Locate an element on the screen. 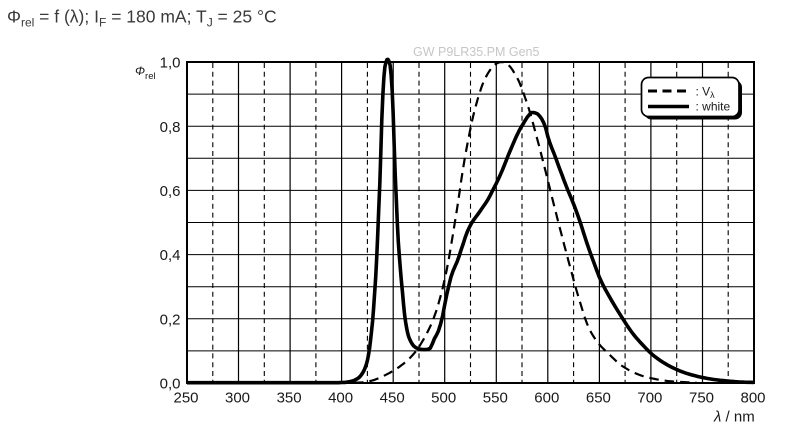 The image size is (802, 448). svg-text: 0,2 is located at coordinates (170, 319).